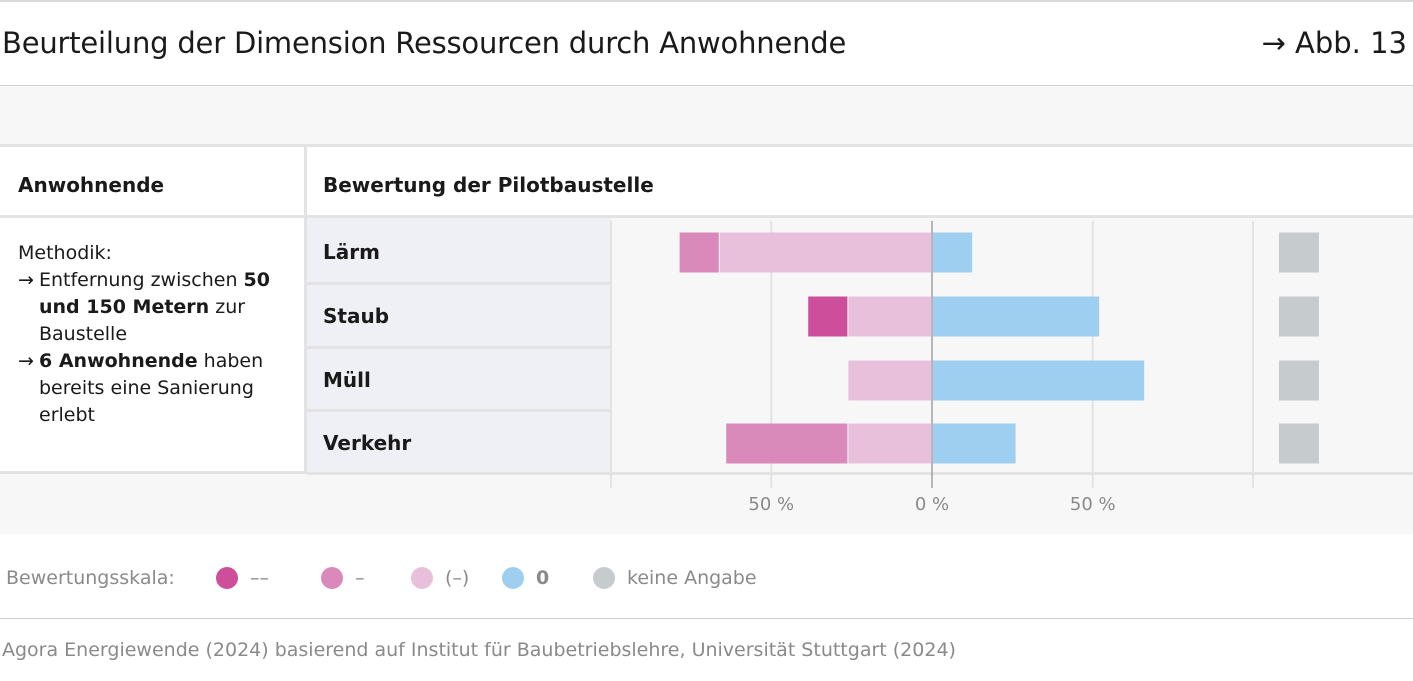 The width and height of the screenshot is (1413, 681). Describe the element at coordinates (65, 253) in the screenshot. I see `method-title: Methodik:` at that location.